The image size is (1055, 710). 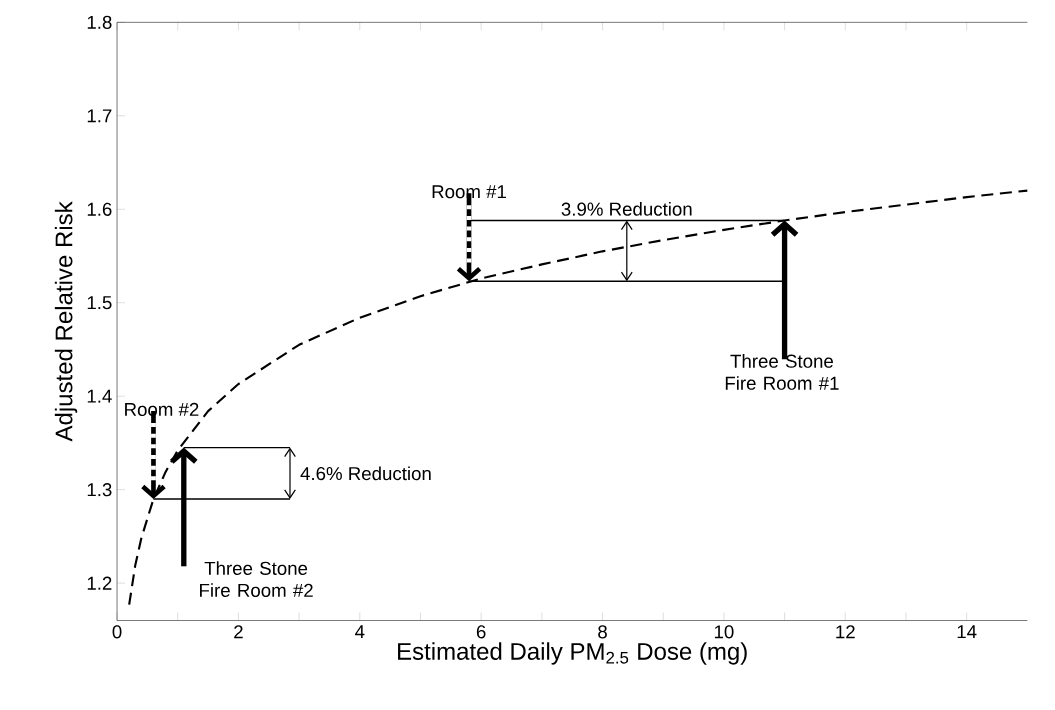 I want to click on x-axis-title: Estimated Daily PM$_{2.5}$ Dose (mg), so click(x=572, y=653).